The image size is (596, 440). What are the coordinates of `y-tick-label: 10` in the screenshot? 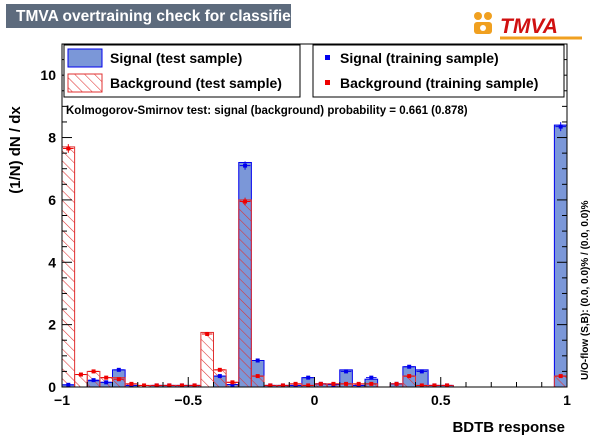 It's located at (48, 75).